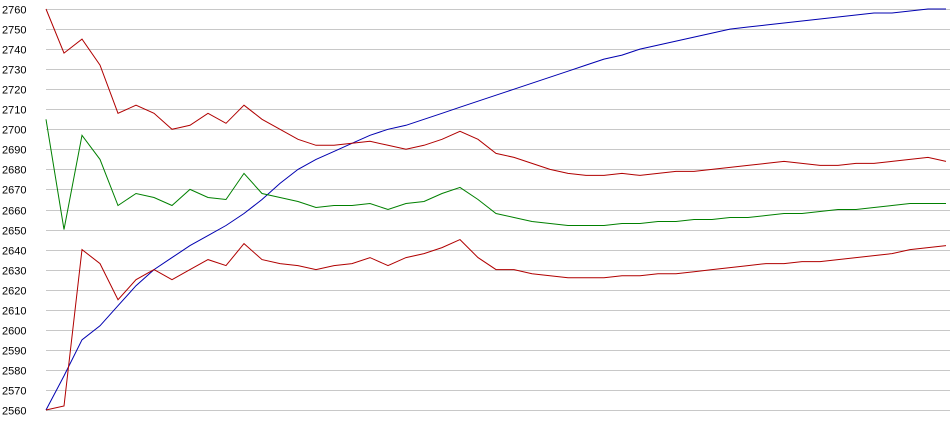 This screenshot has width=950, height=435. I want to click on y-tick-label: 2660, so click(14, 212).